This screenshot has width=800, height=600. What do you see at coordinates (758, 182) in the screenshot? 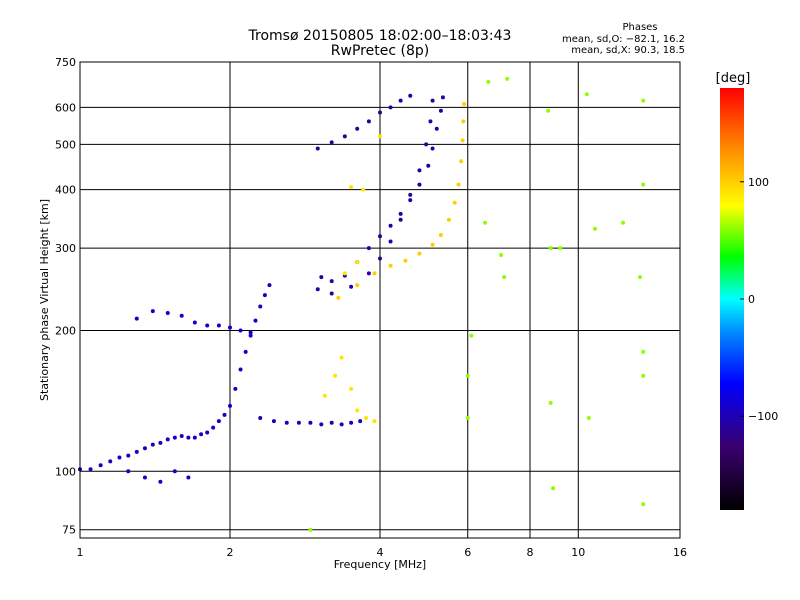
I see `colorbar-tick-label: 100` at bounding box center [758, 182].